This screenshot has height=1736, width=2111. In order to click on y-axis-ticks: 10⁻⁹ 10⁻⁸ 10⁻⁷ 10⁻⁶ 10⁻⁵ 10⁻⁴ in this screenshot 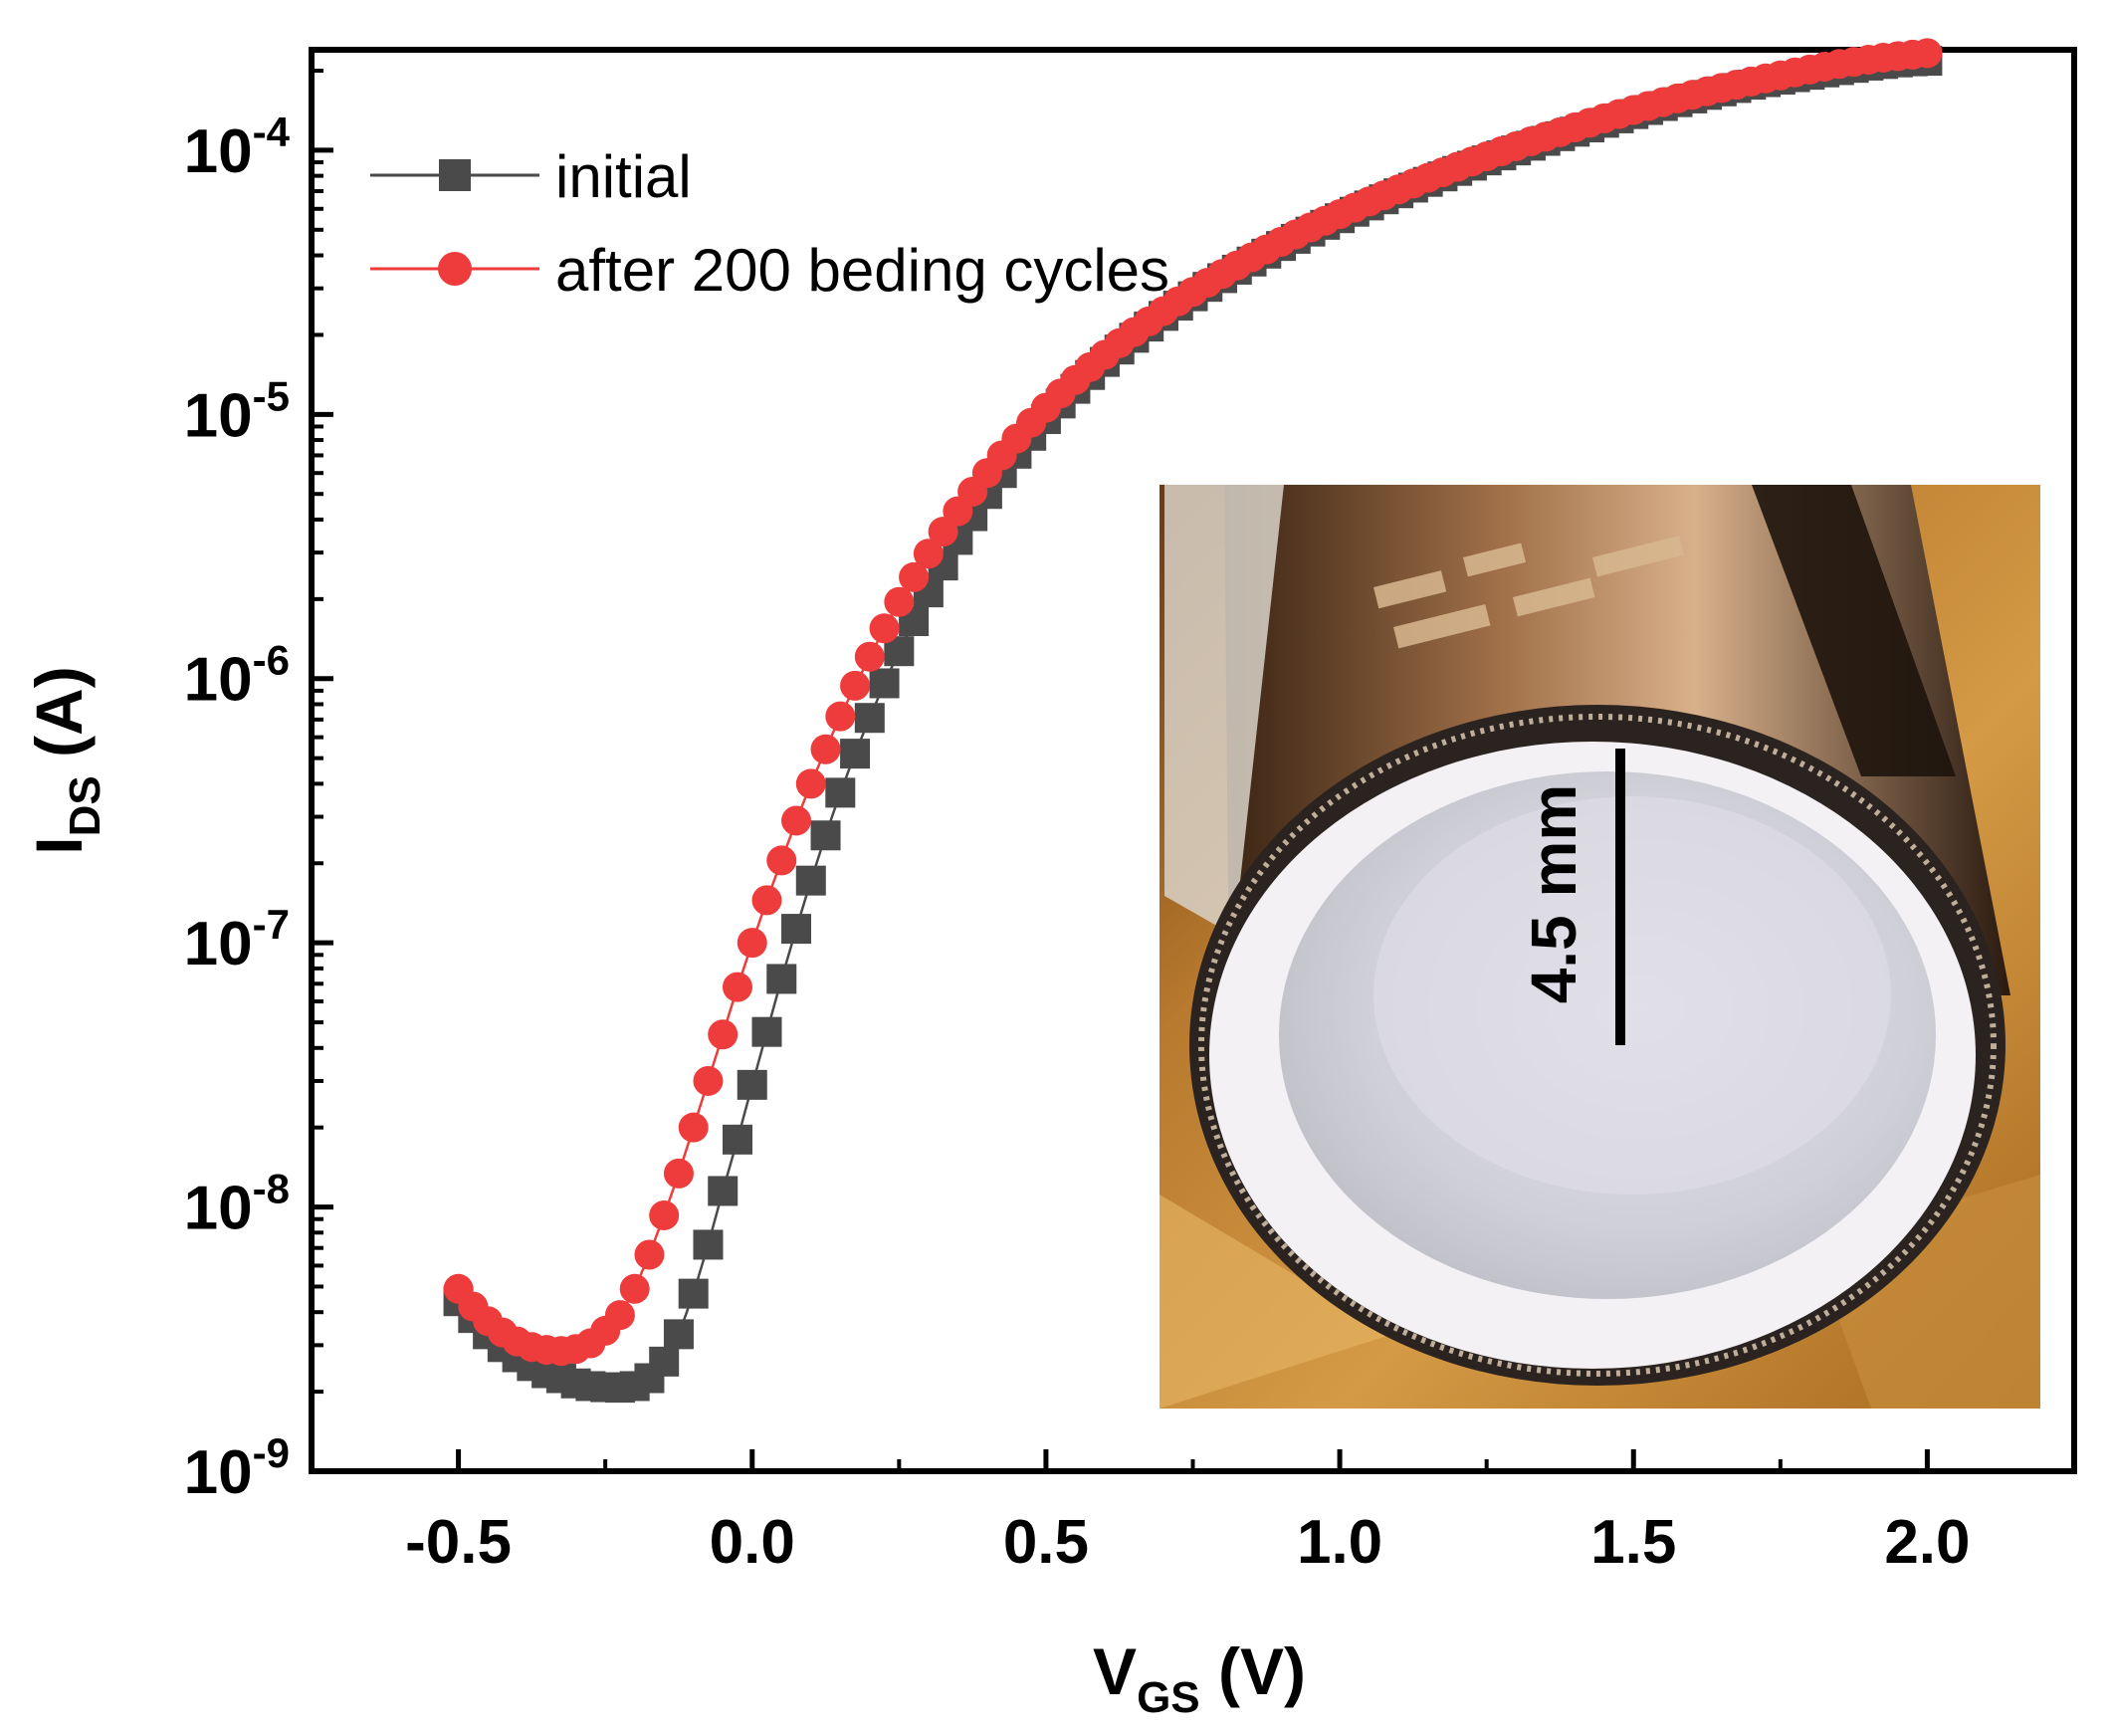, I will do `click(258, 788)`.